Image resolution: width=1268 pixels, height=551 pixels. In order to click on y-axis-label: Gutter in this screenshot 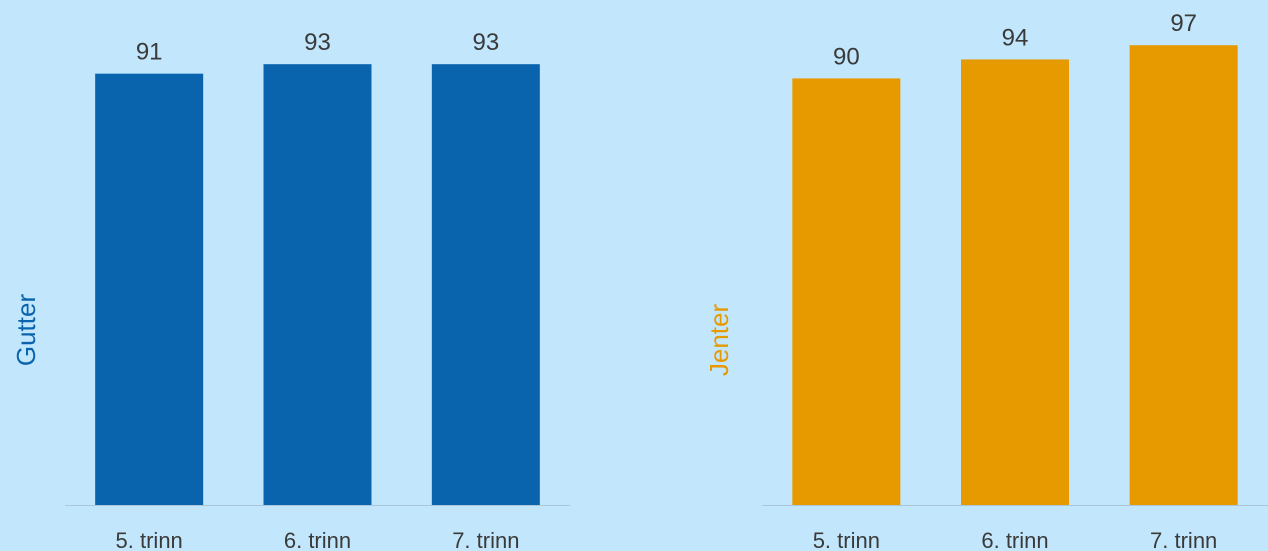, I will do `click(26, 330)`.